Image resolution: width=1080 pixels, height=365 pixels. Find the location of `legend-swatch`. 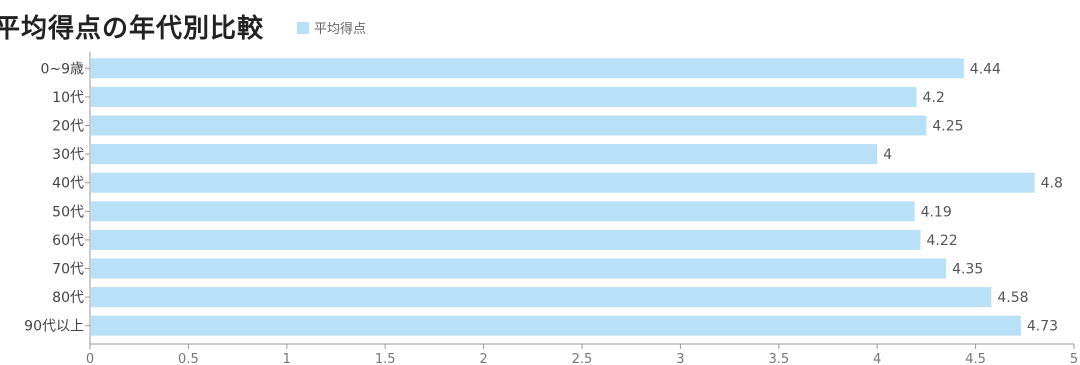

legend-swatch is located at coordinates (303, 27).